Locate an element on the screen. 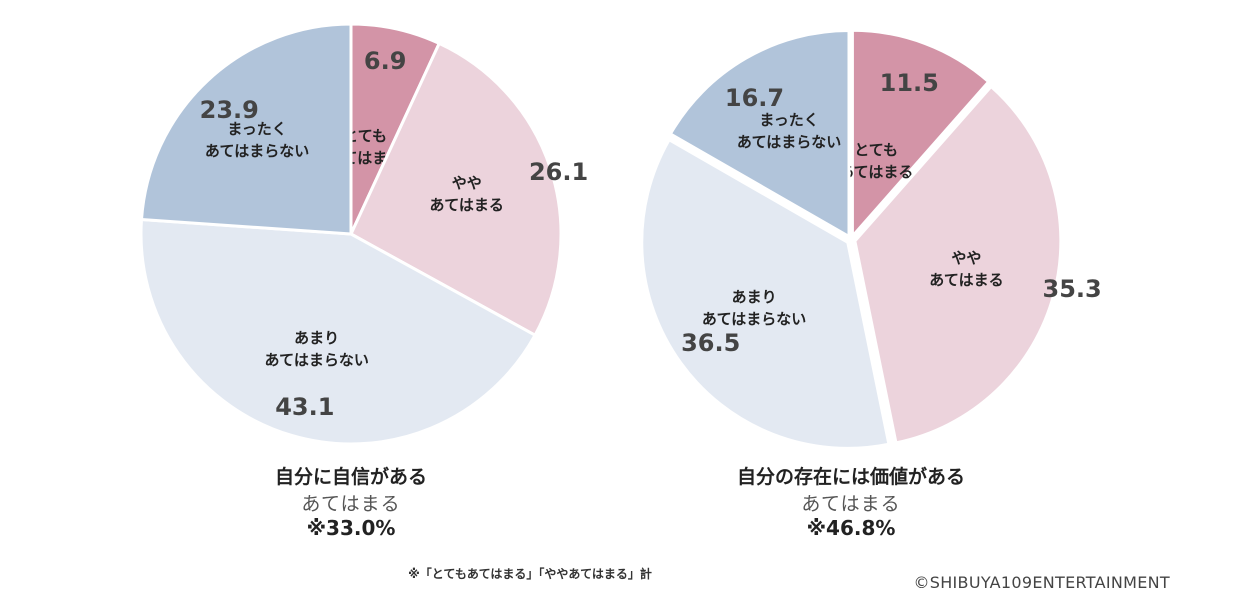 The height and width of the screenshot is (607, 1245). chart-1-caption: 自分に自信がある あてはまる ※33.0% is located at coordinates (351, 501).